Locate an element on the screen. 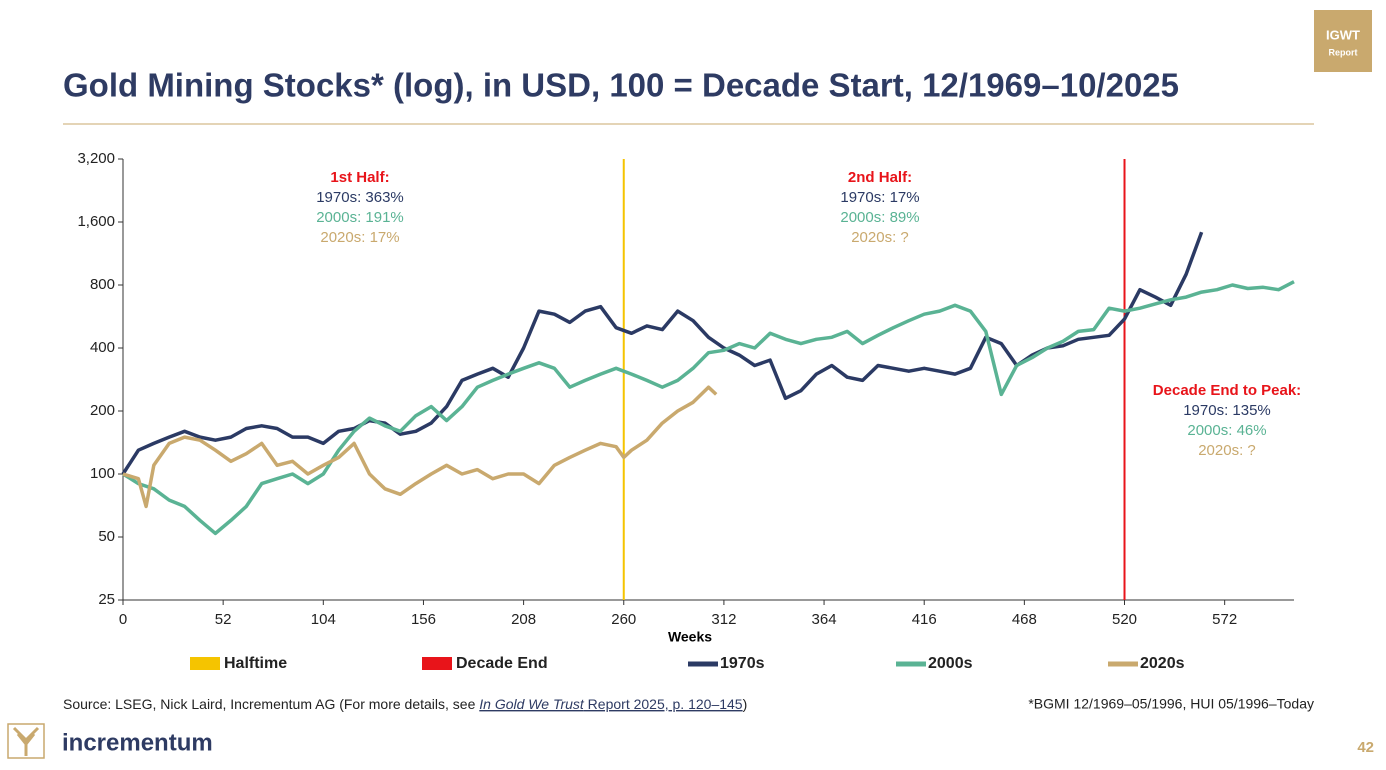 The width and height of the screenshot is (1386, 770). x-tick-label: 156 is located at coordinates (423, 619).